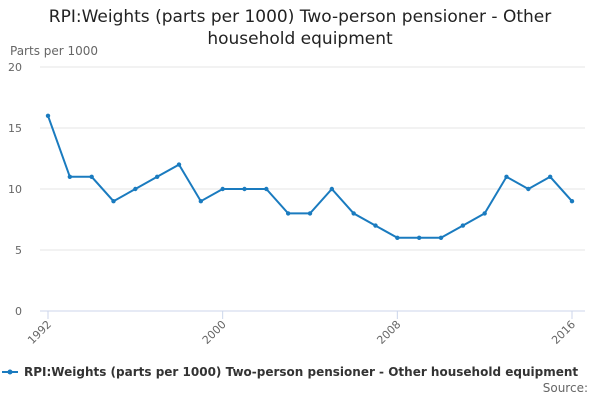 The image size is (600, 400). Describe the element at coordinates (54, 51) in the screenshot. I see `y-axis-label: Parts per 1000` at that location.